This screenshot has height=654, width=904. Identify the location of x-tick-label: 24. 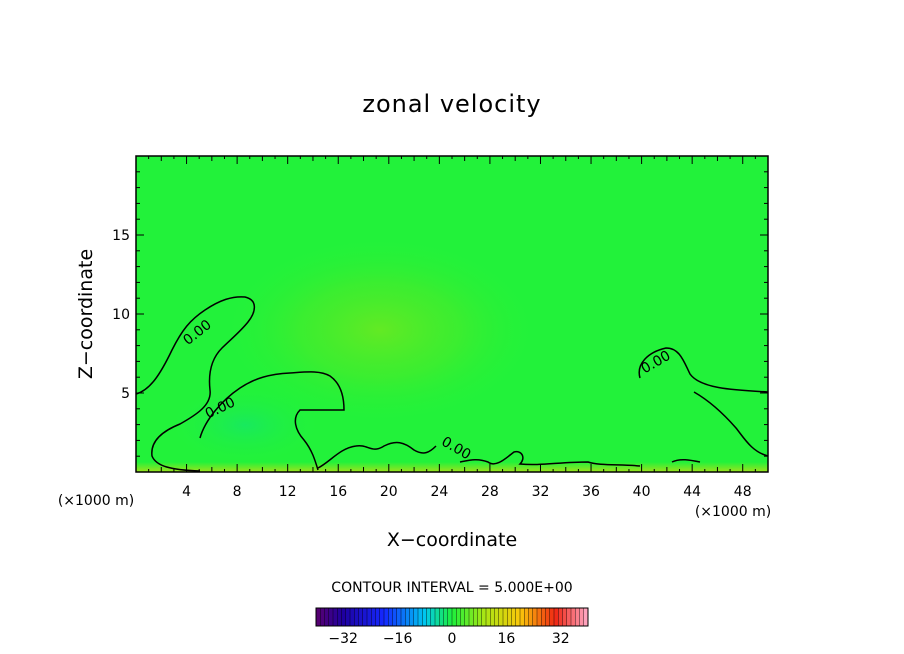
(439, 492).